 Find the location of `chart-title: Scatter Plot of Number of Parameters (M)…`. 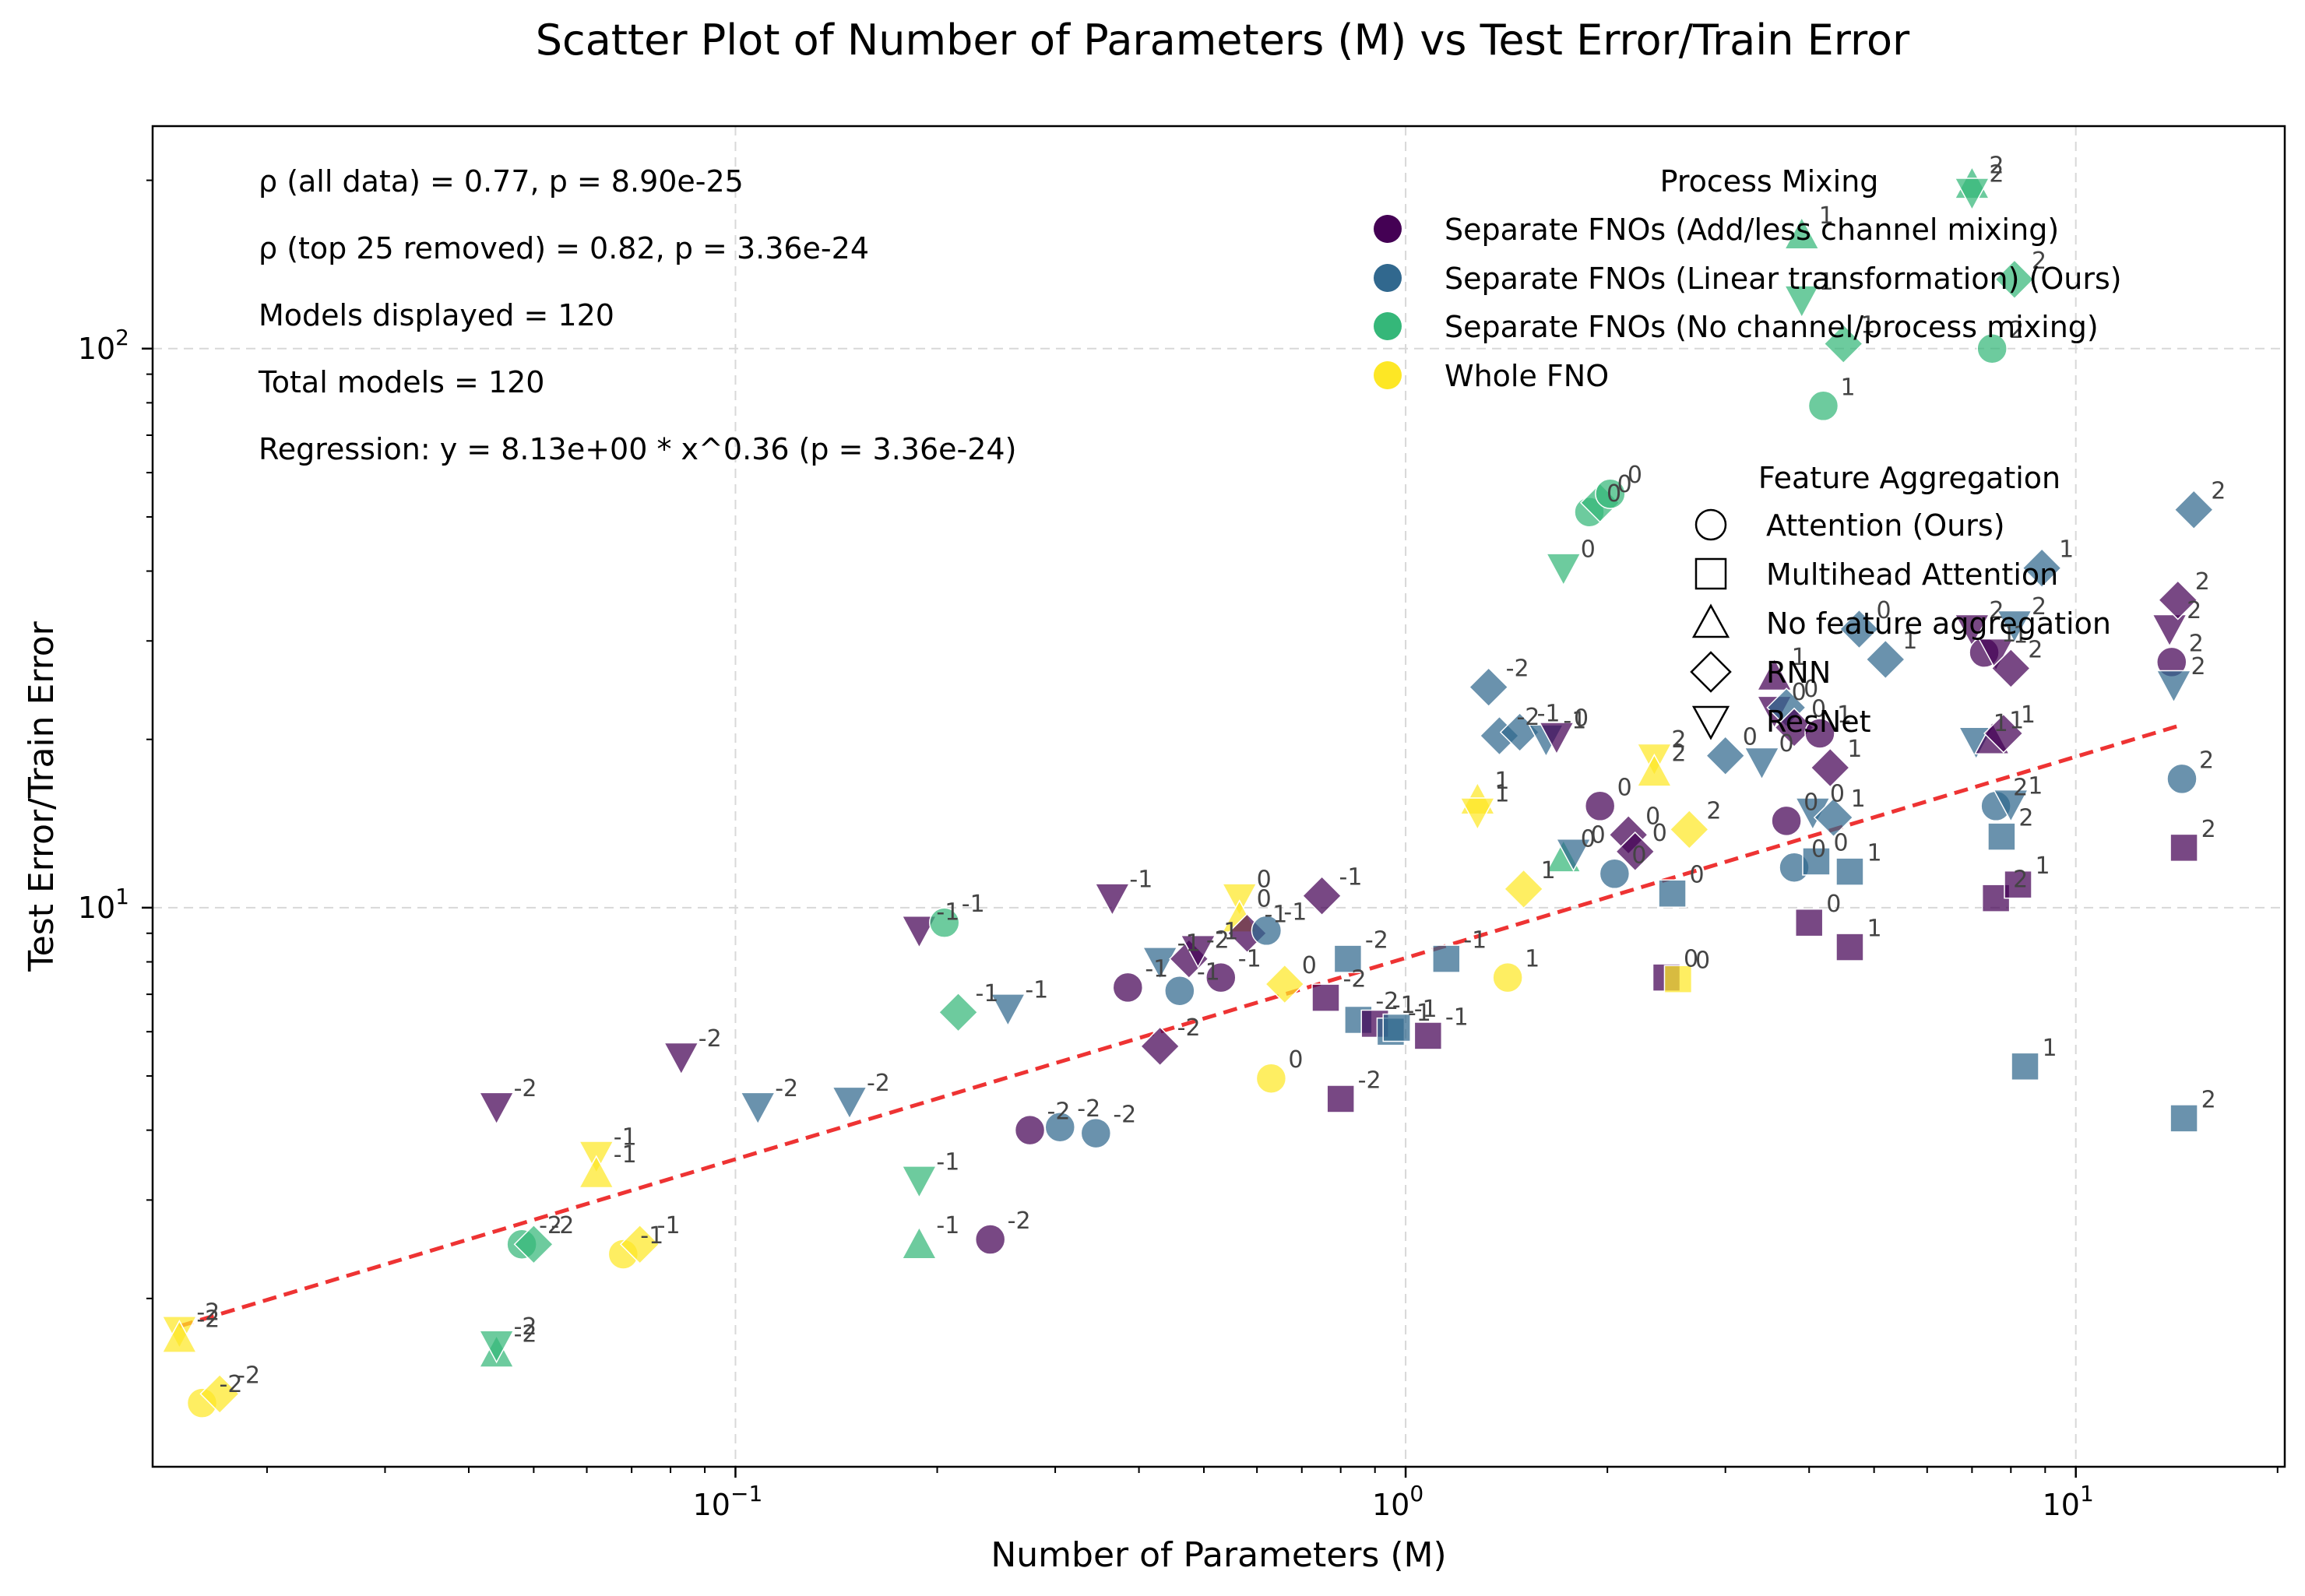

chart-title: Scatter Plot of Number of Parameters (M)… is located at coordinates (1223, 40).